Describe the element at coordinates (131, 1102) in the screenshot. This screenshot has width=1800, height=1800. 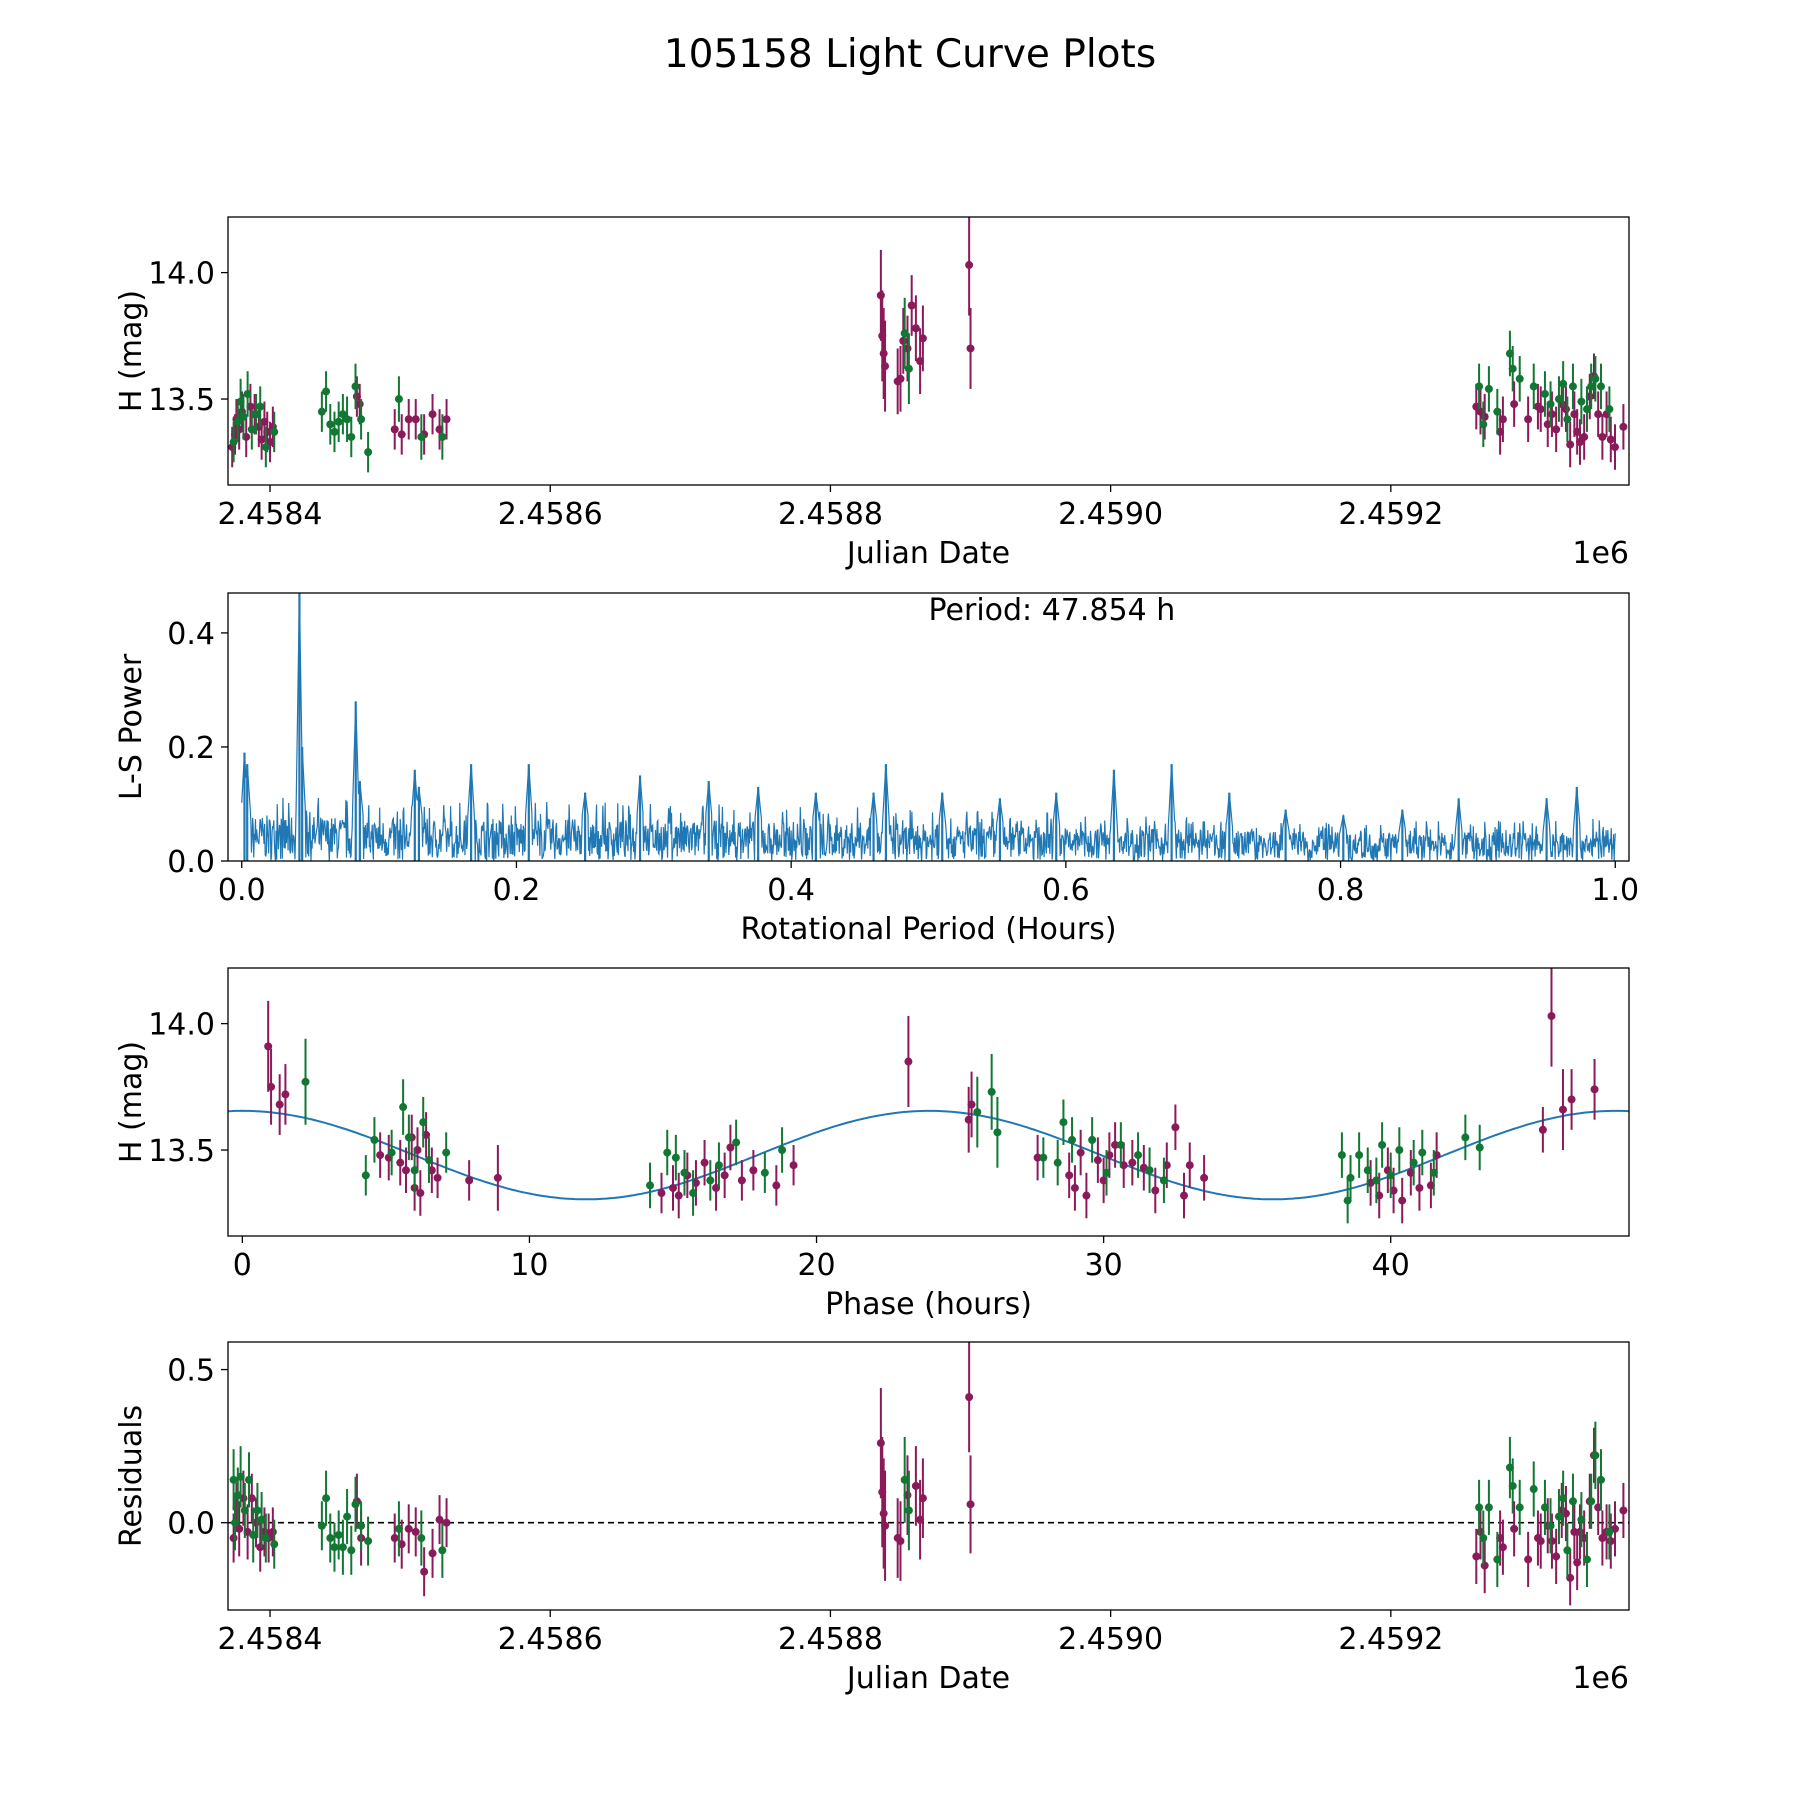
I see `phased-y-label: H (mag)` at that location.